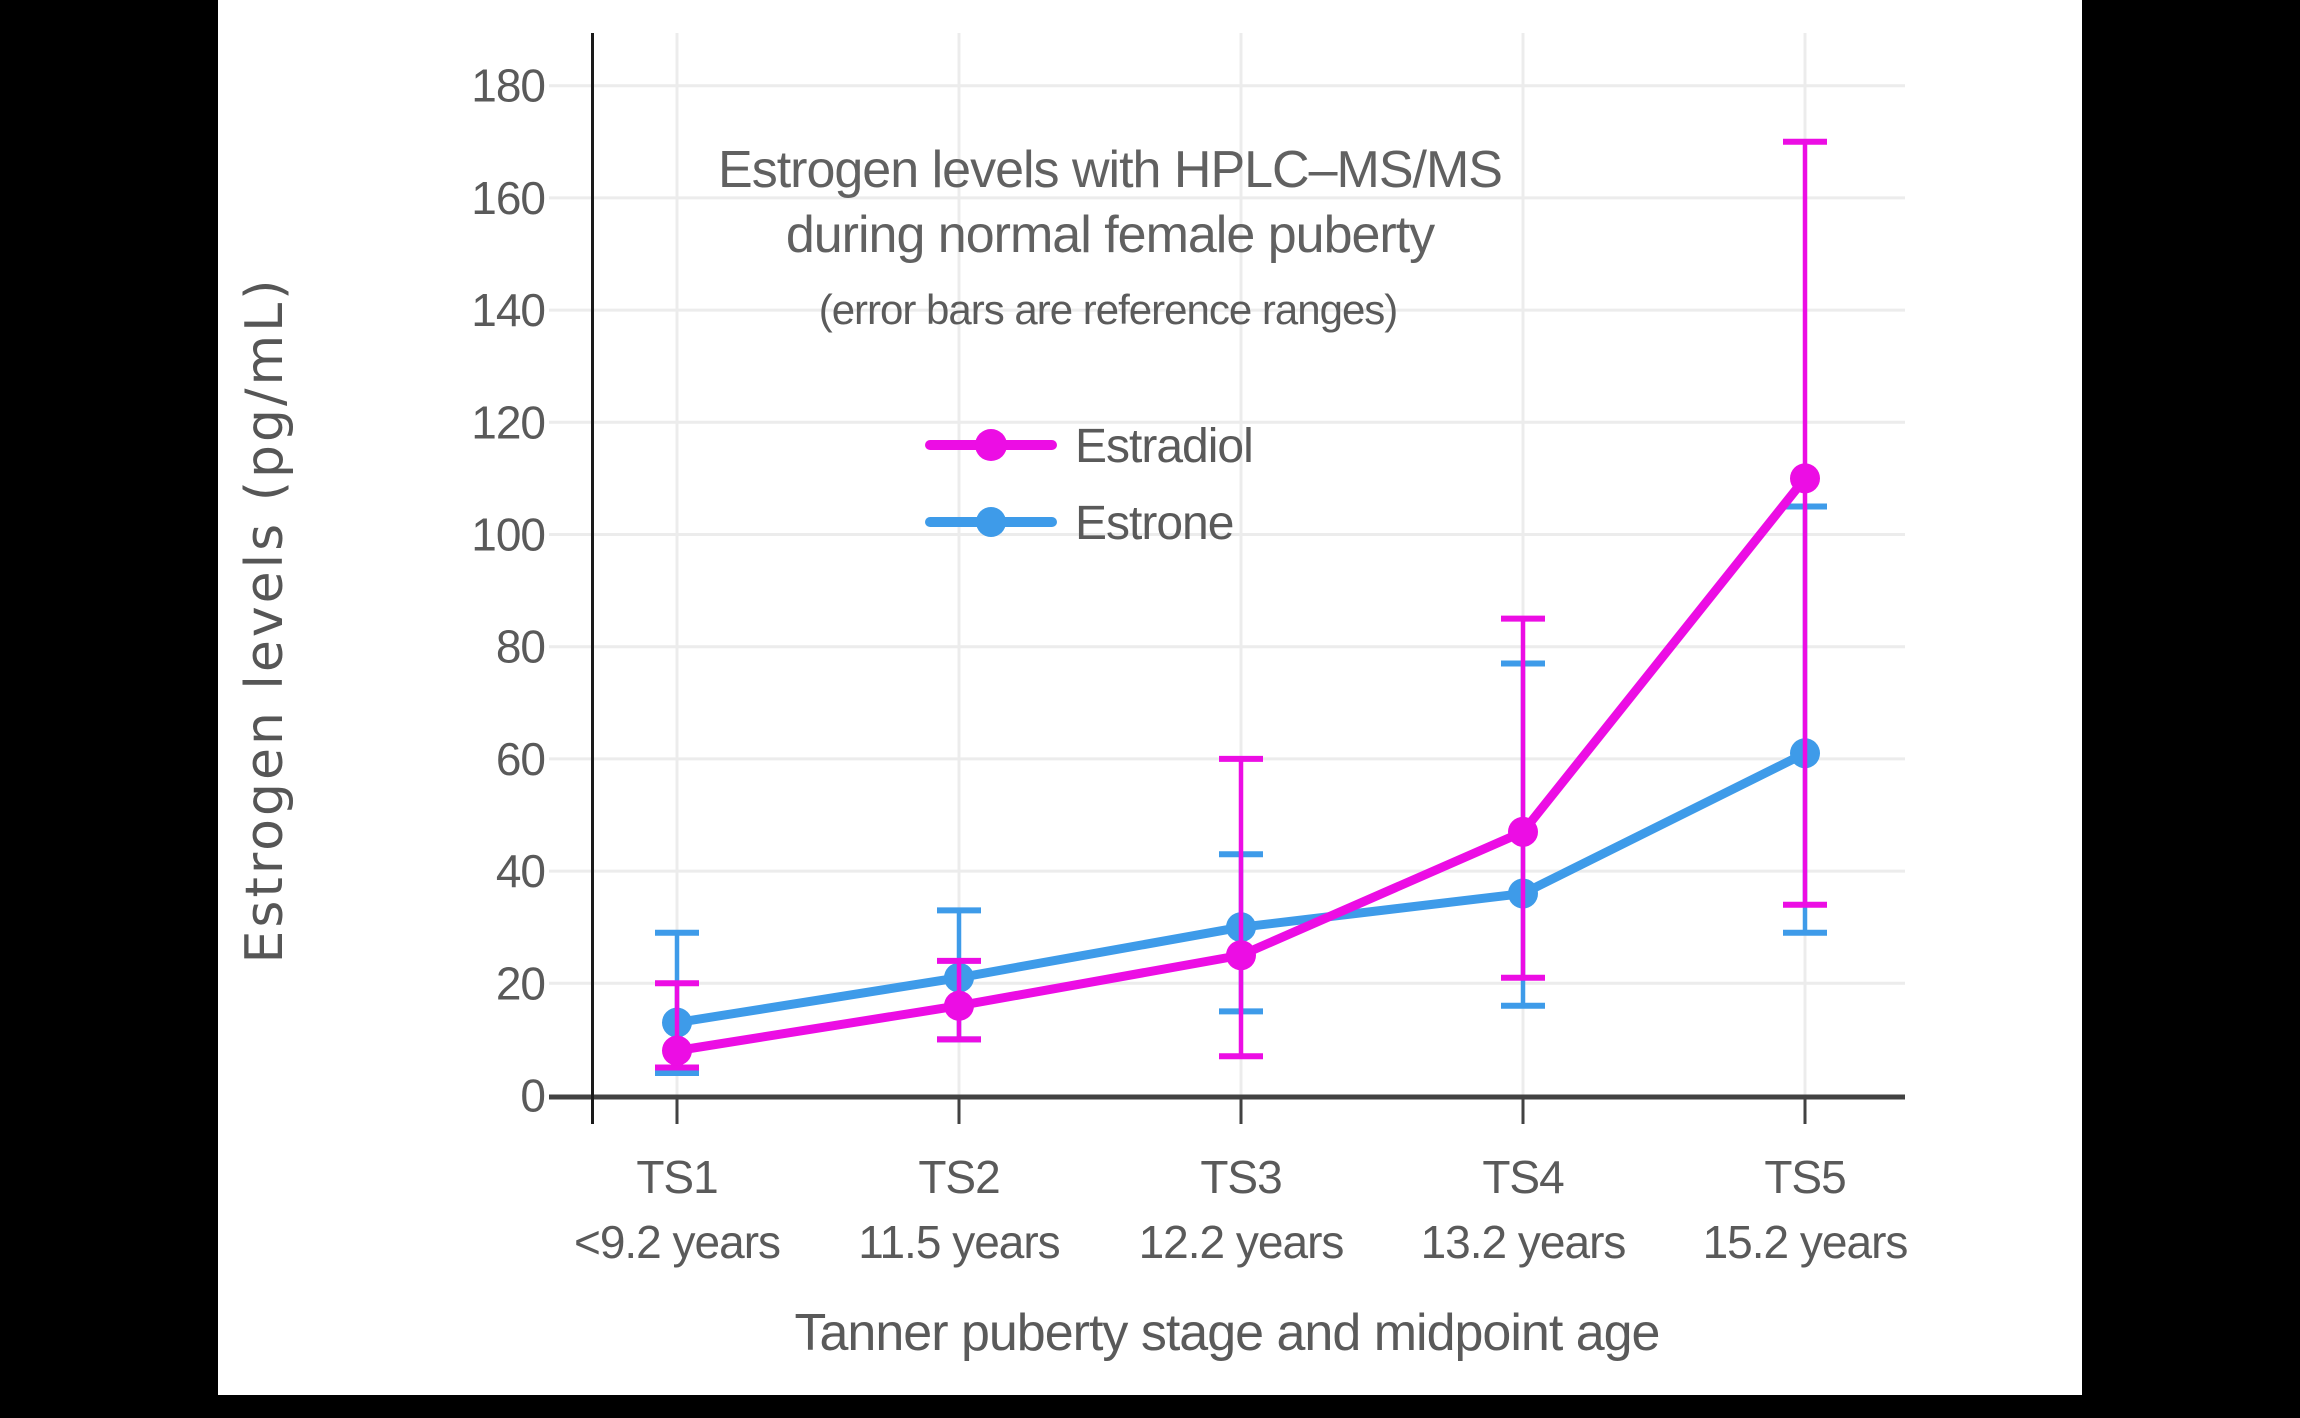  What do you see at coordinates (1523, 1242) in the screenshot?
I see `x-tick-sublabel: 13.2 years` at bounding box center [1523, 1242].